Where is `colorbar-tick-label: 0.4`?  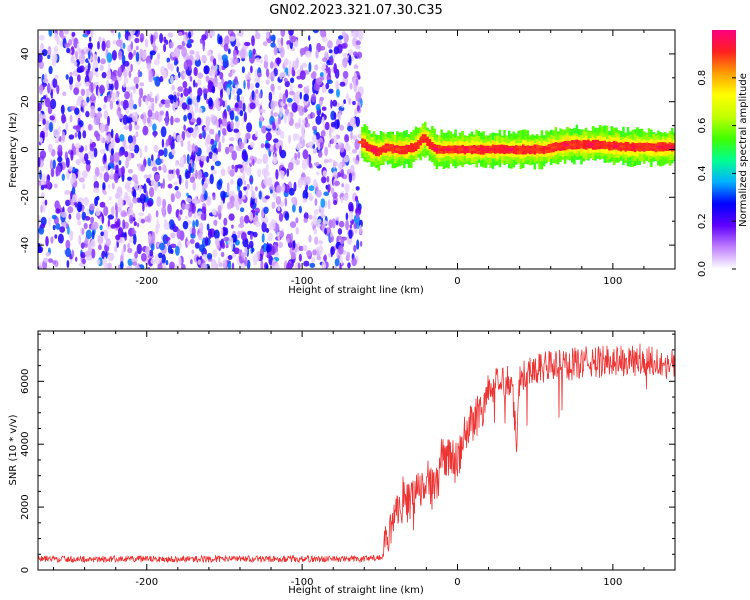 colorbar-tick-label: 0.4 is located at coordinates (702, 173).